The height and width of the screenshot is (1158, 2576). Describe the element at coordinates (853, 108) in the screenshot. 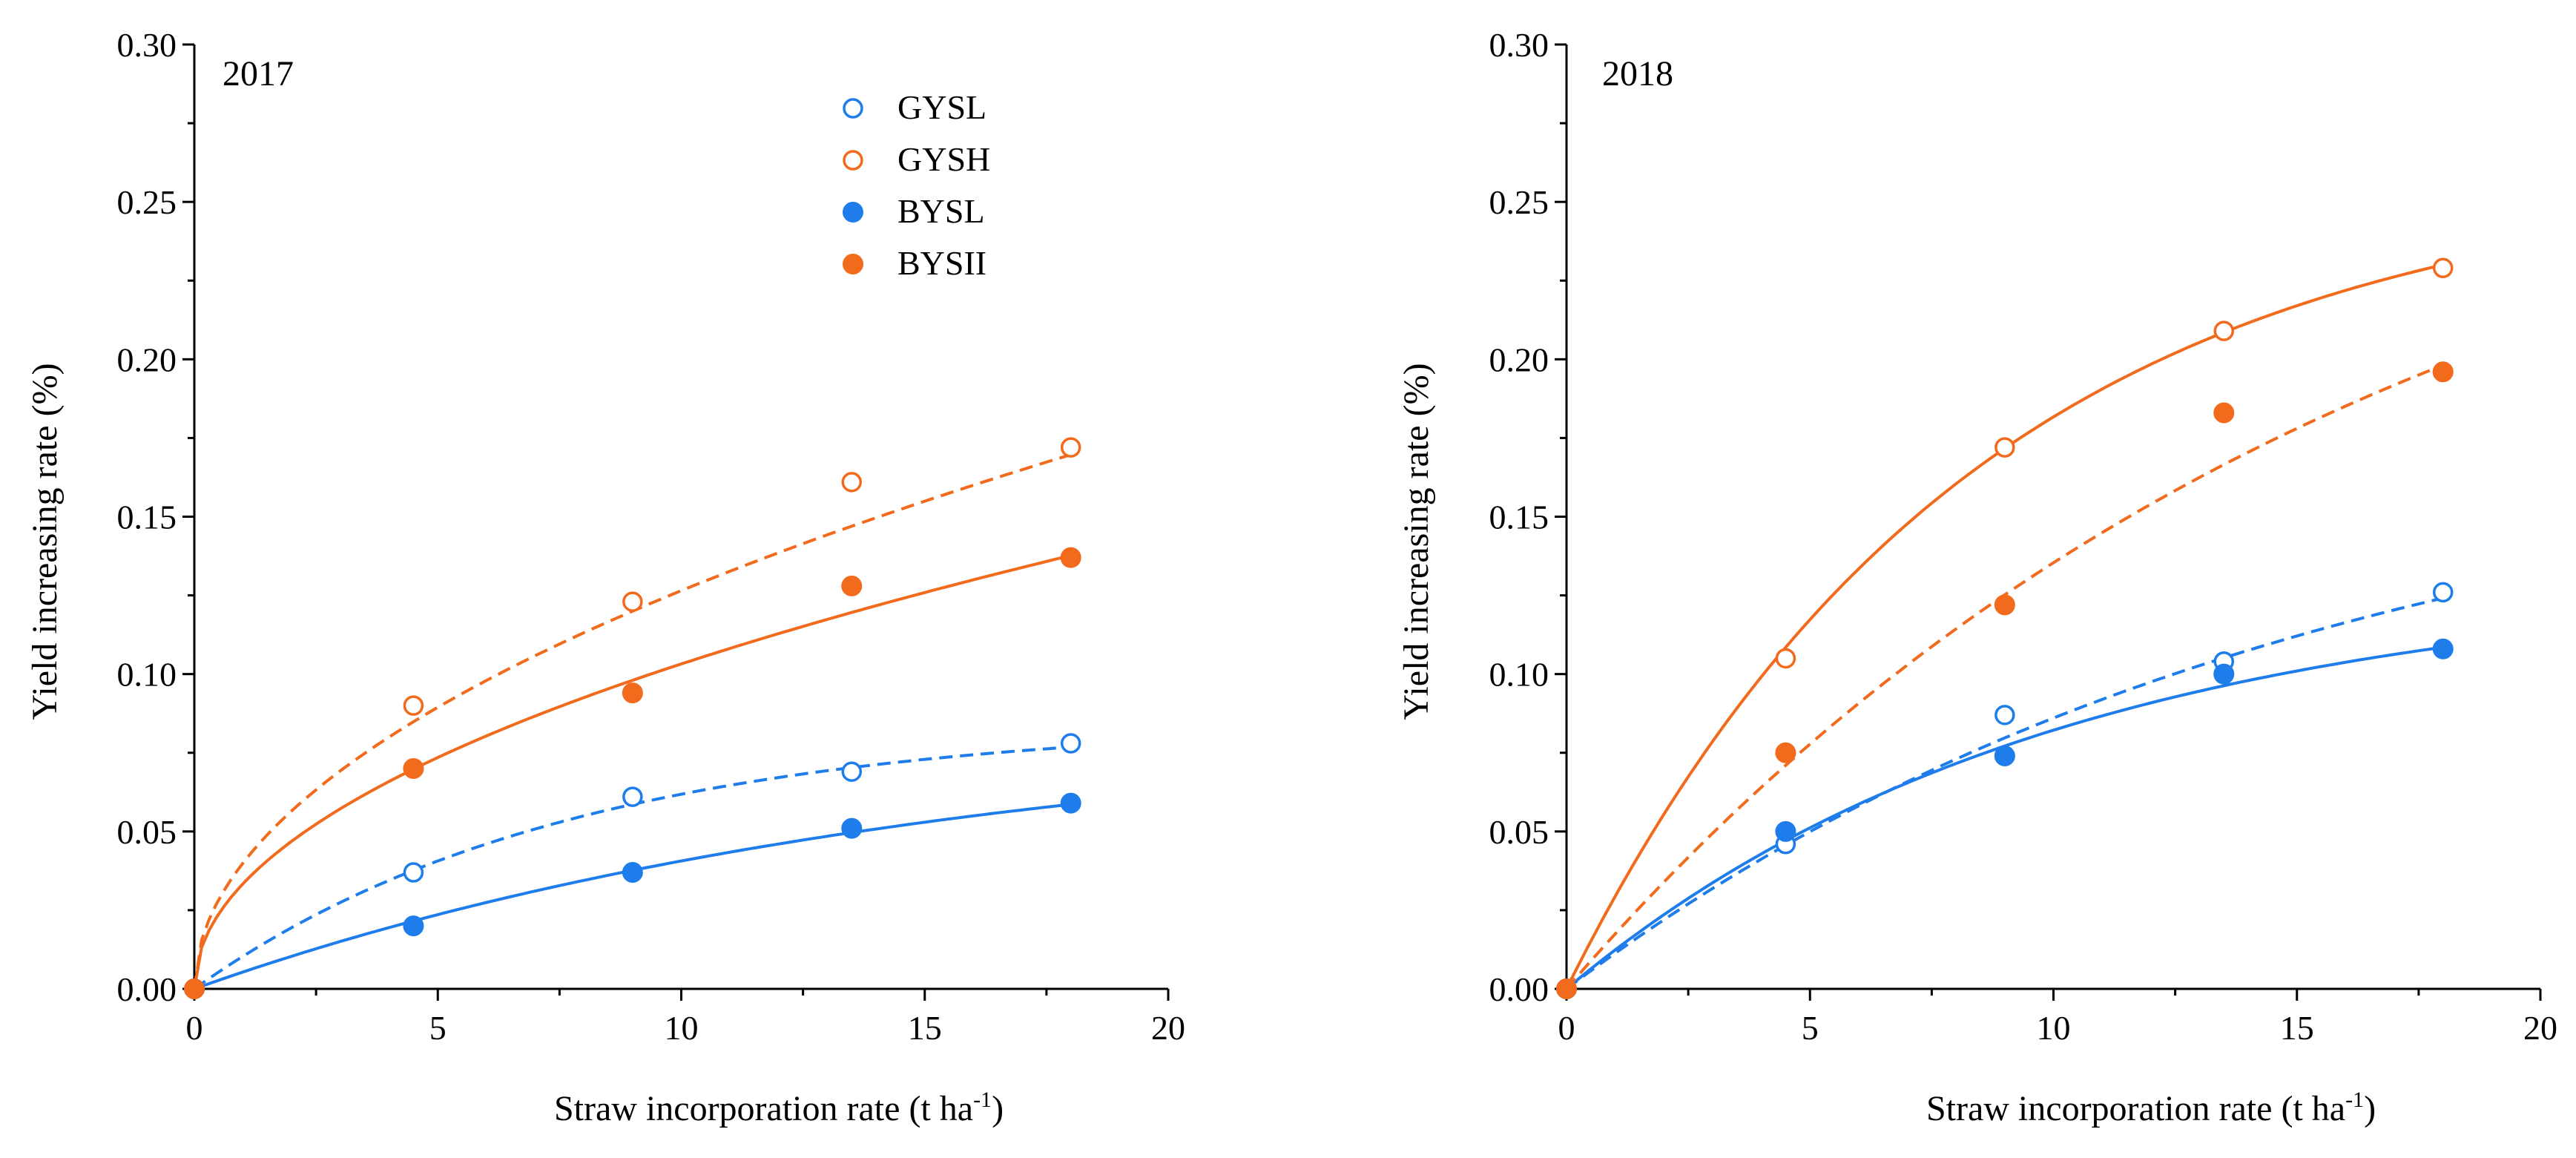

I see `legend-marker-gysl` at that location.